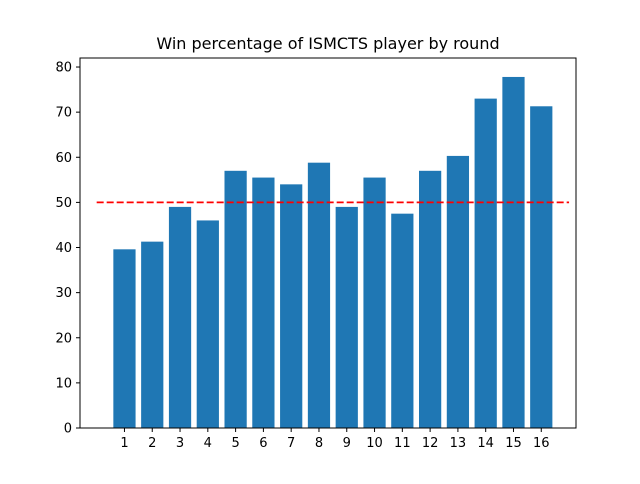 Image resolution: width=640 pixels, height=484 pixels. What do you see at coordinates (513, 443) in the screenshot?
I see `x-tick-label: 15` at bounding box center [513, 443].